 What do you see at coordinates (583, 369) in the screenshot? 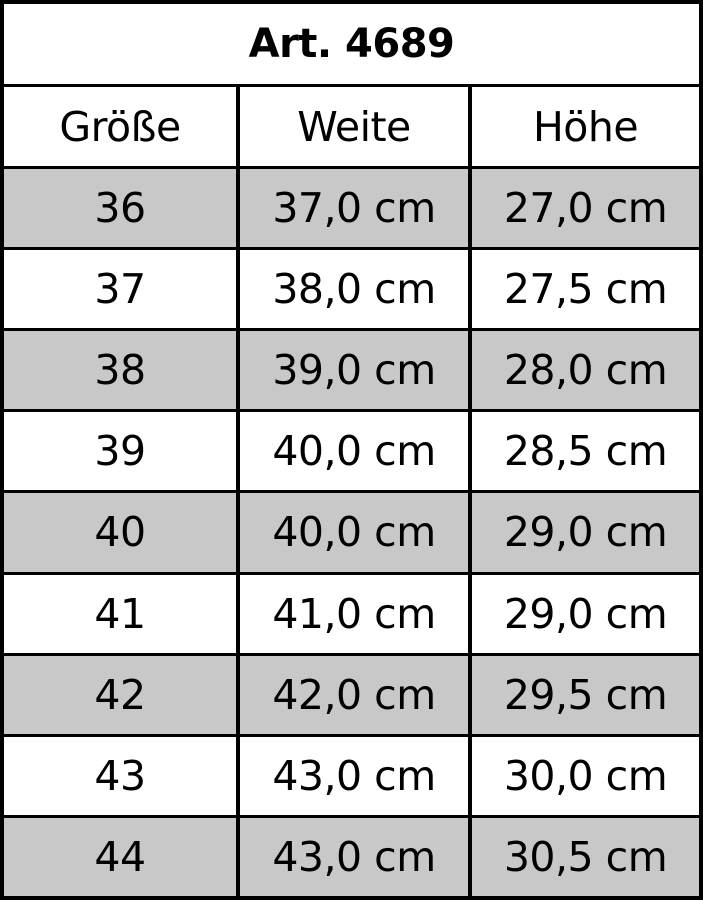
I see `height-cell: 28,0 cm` at bounding box center [583, 369].